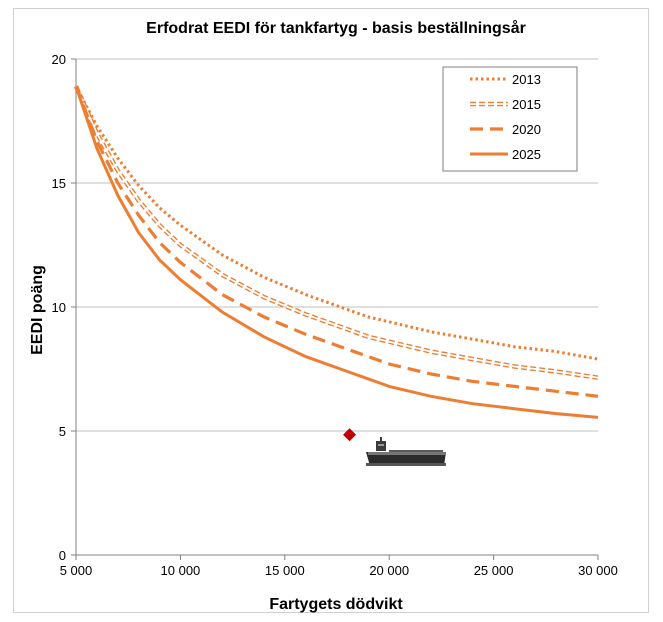  Describe the element at coordinates (37, 310) in the screenshot. I see `y-axis-label: EEDI poäng` at that location.